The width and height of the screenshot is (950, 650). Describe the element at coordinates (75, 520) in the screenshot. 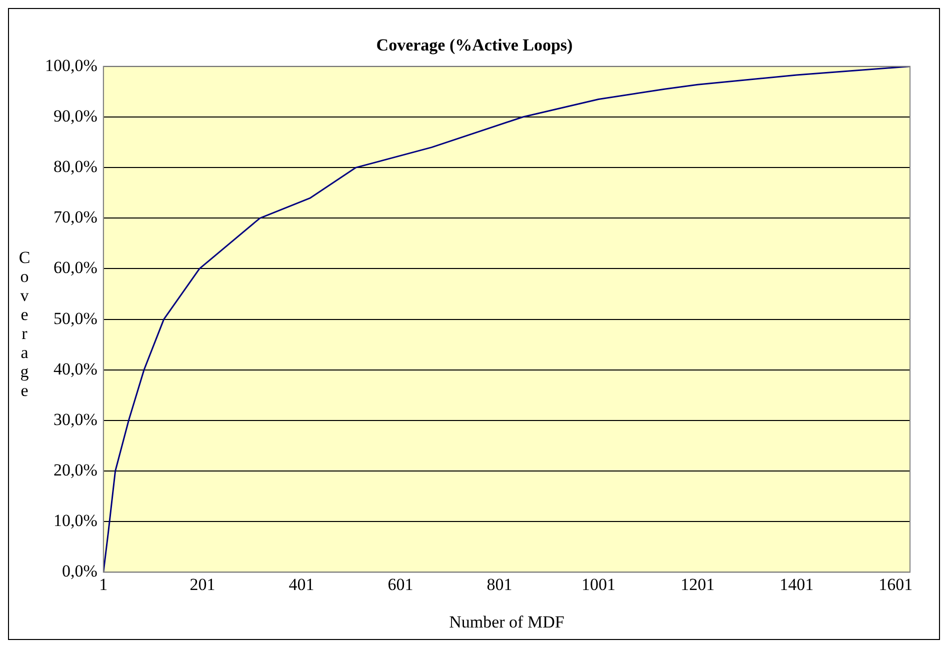

I see `y-tick-label: 10,0%` at that location.